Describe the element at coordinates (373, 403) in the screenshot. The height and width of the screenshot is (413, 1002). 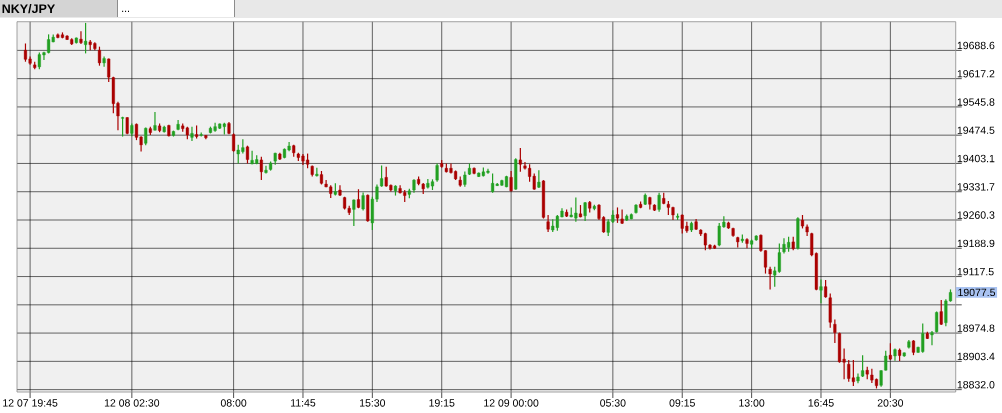
I see `x-tick-label: 15:30` at that location.